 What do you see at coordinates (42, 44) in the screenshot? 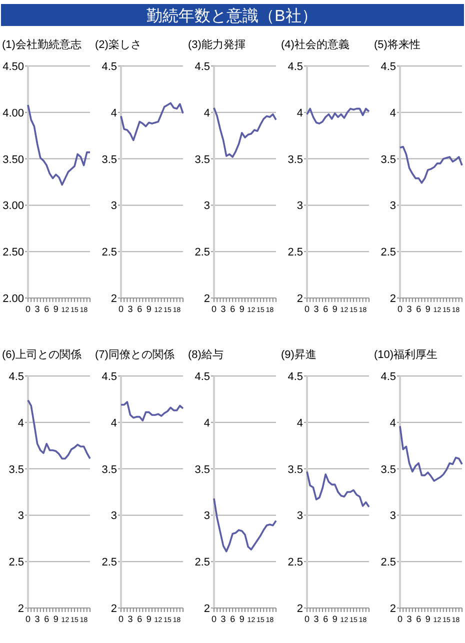
I see `chart-title: (1)会社勤続意志` at bounding box center [42, 44].